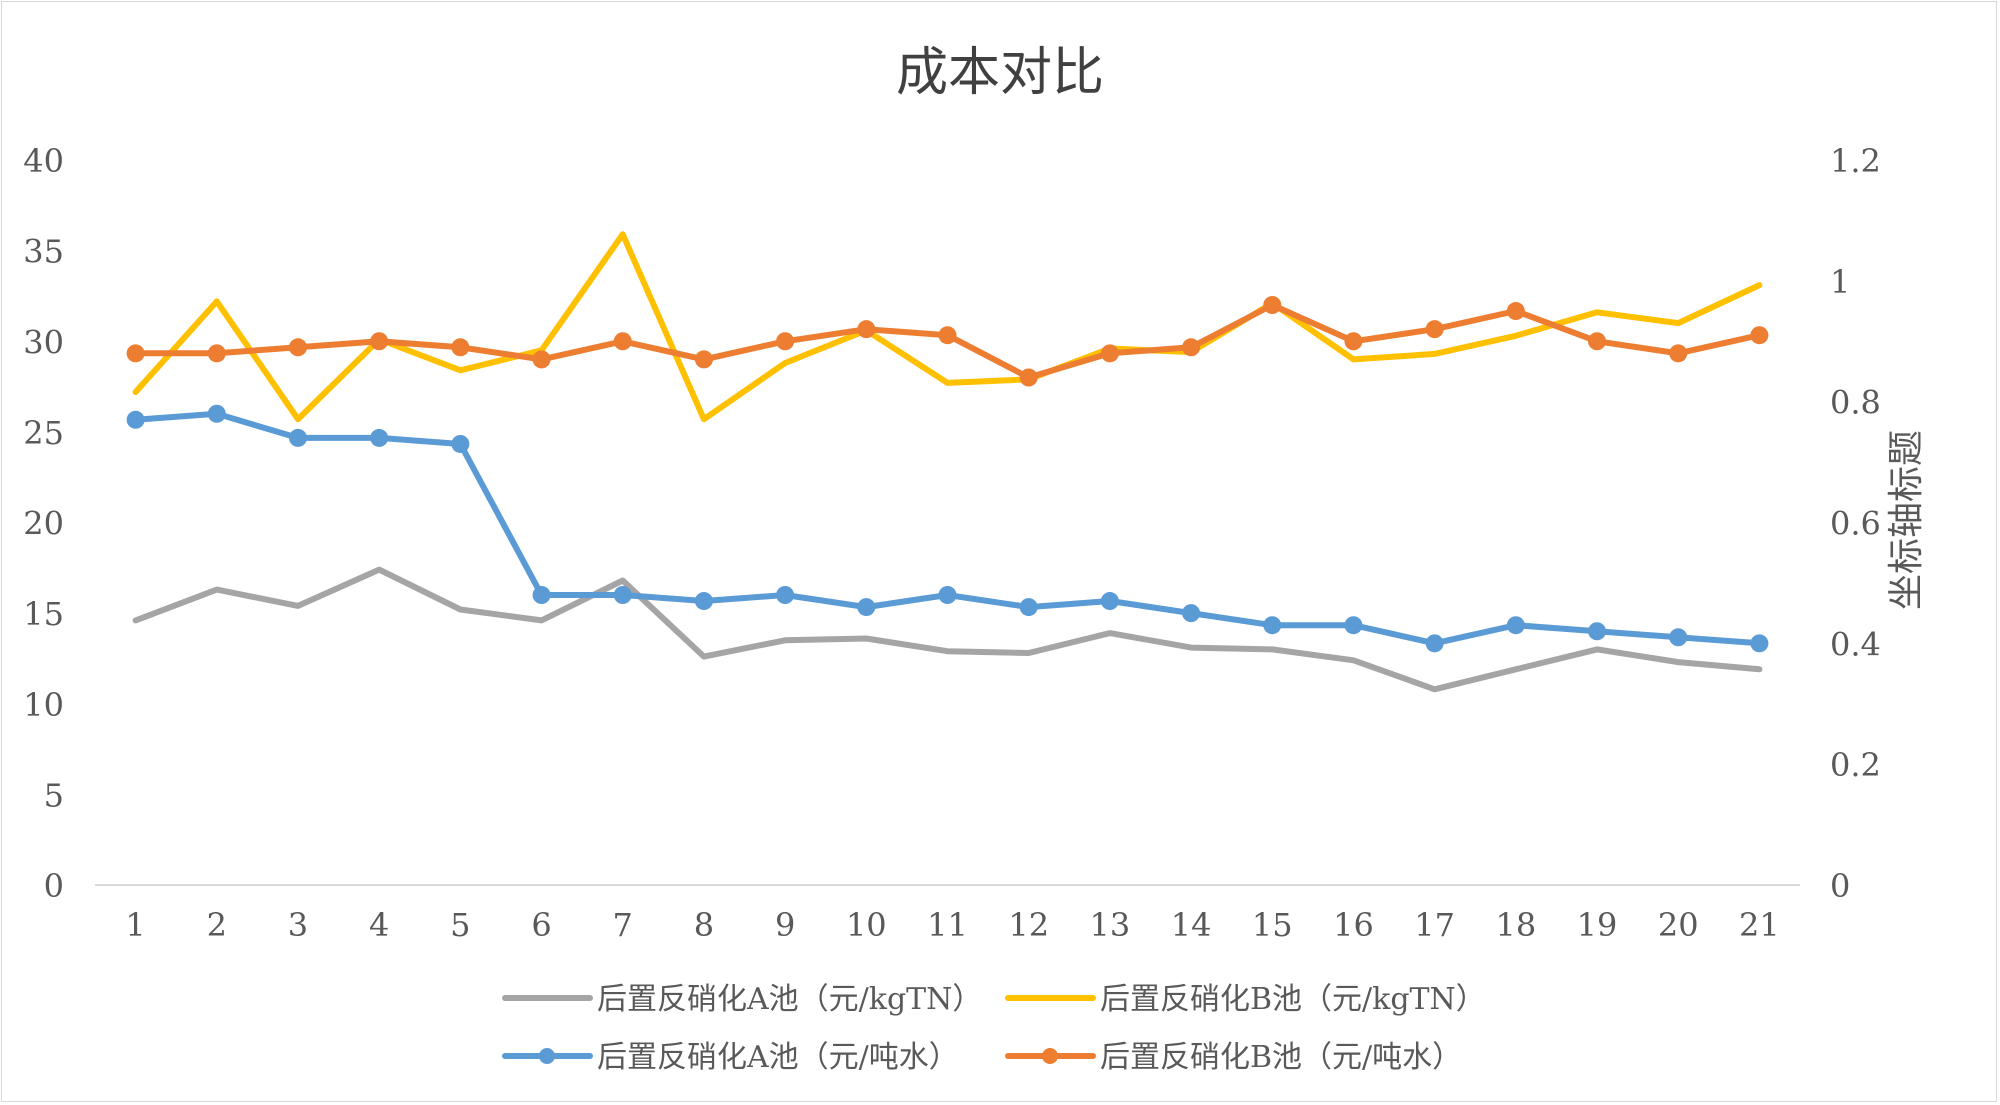  I want to click on x-tick-label: 21, so click(1759, 925).